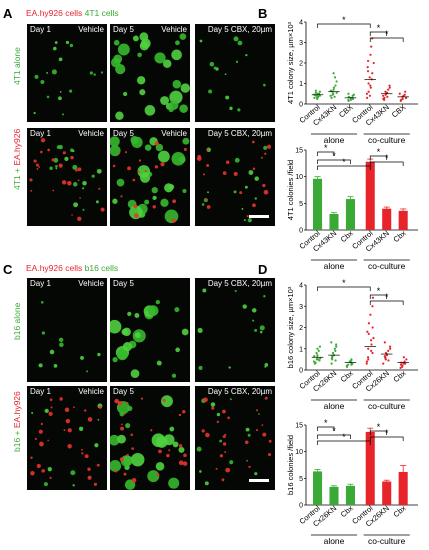 Image resolution: width=429 pixels, height=550 pixels. Describe the element at coordinates (123, 133) in the screenshot. I see `tile-label-day: Day 5` at that location.